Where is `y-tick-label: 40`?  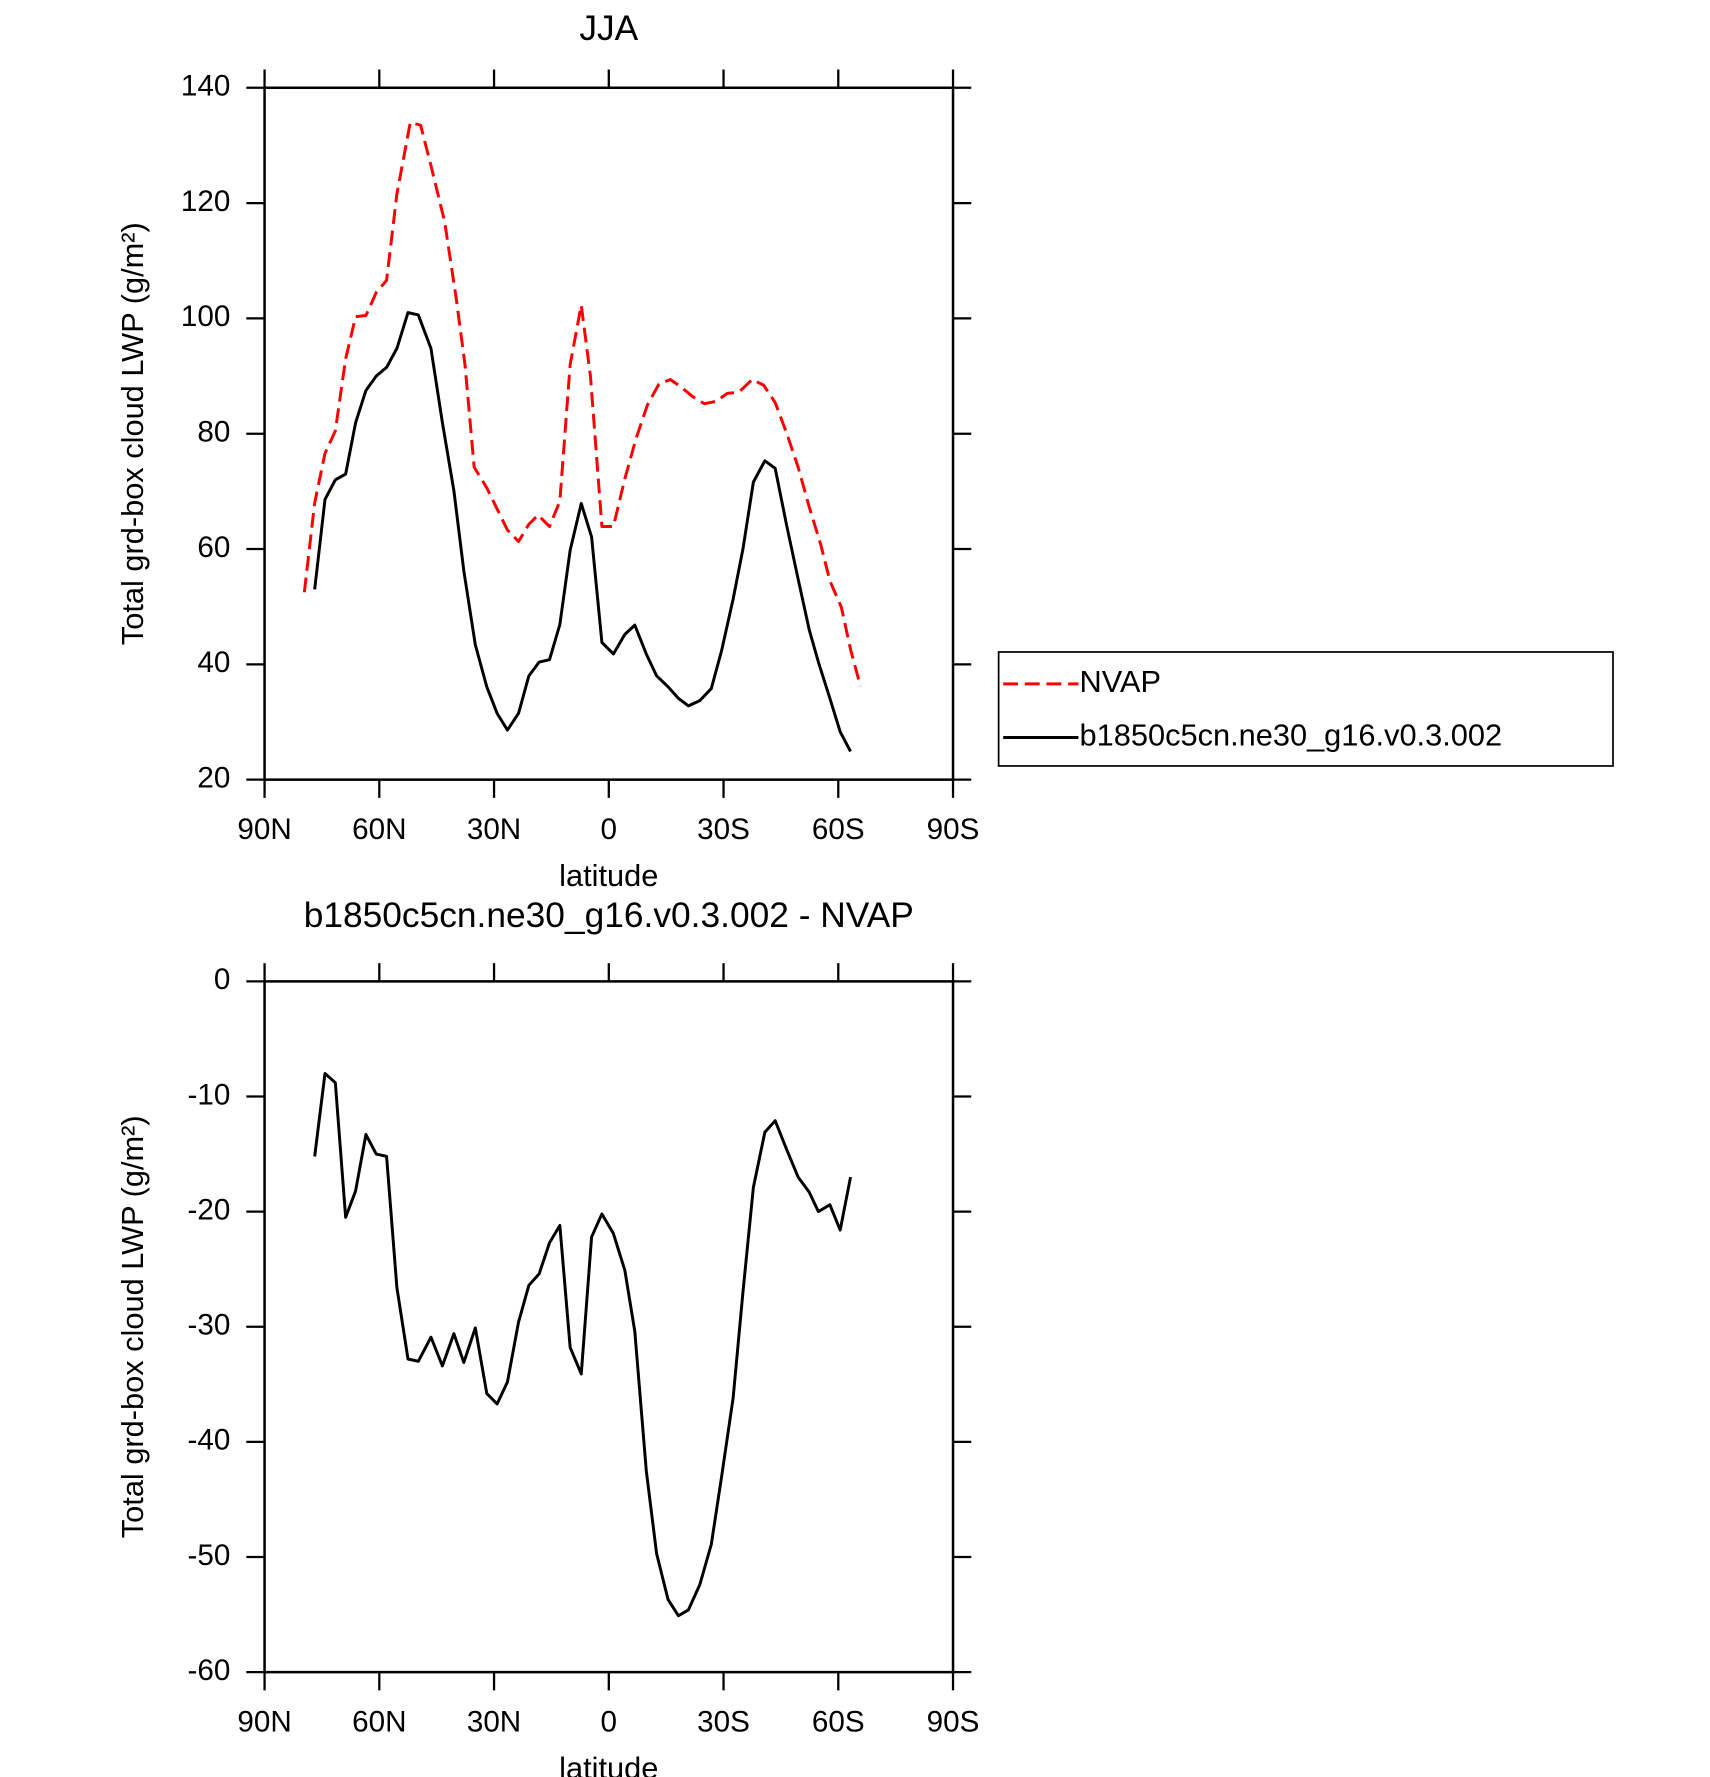
y-tick-label: 40 is located at coordinates (213, 662).